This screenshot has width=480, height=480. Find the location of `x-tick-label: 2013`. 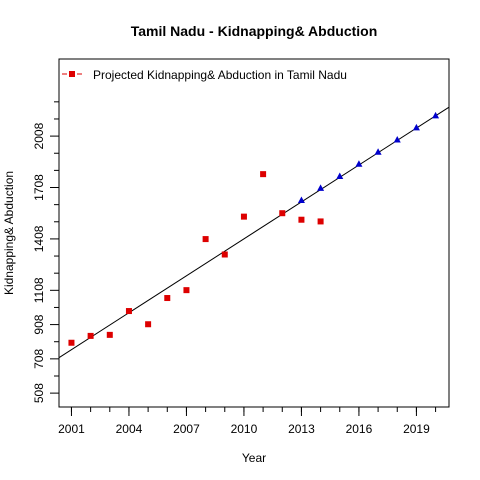

x-tick-label: 2013 is located at coordinates (301, 429).